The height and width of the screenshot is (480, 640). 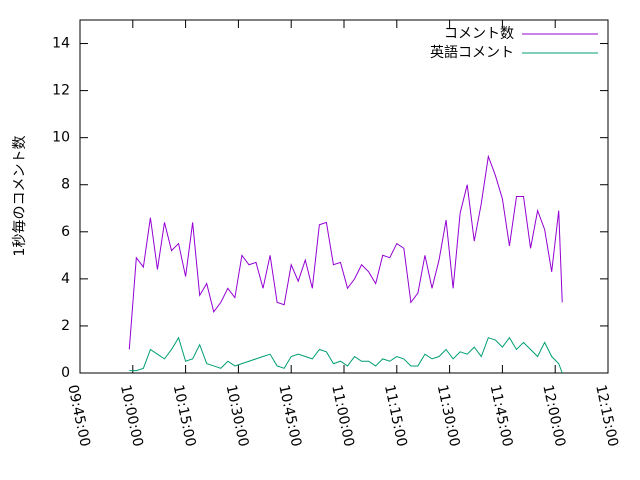 I want to click on y-tick-label: 4, so click(x=65, y=279).